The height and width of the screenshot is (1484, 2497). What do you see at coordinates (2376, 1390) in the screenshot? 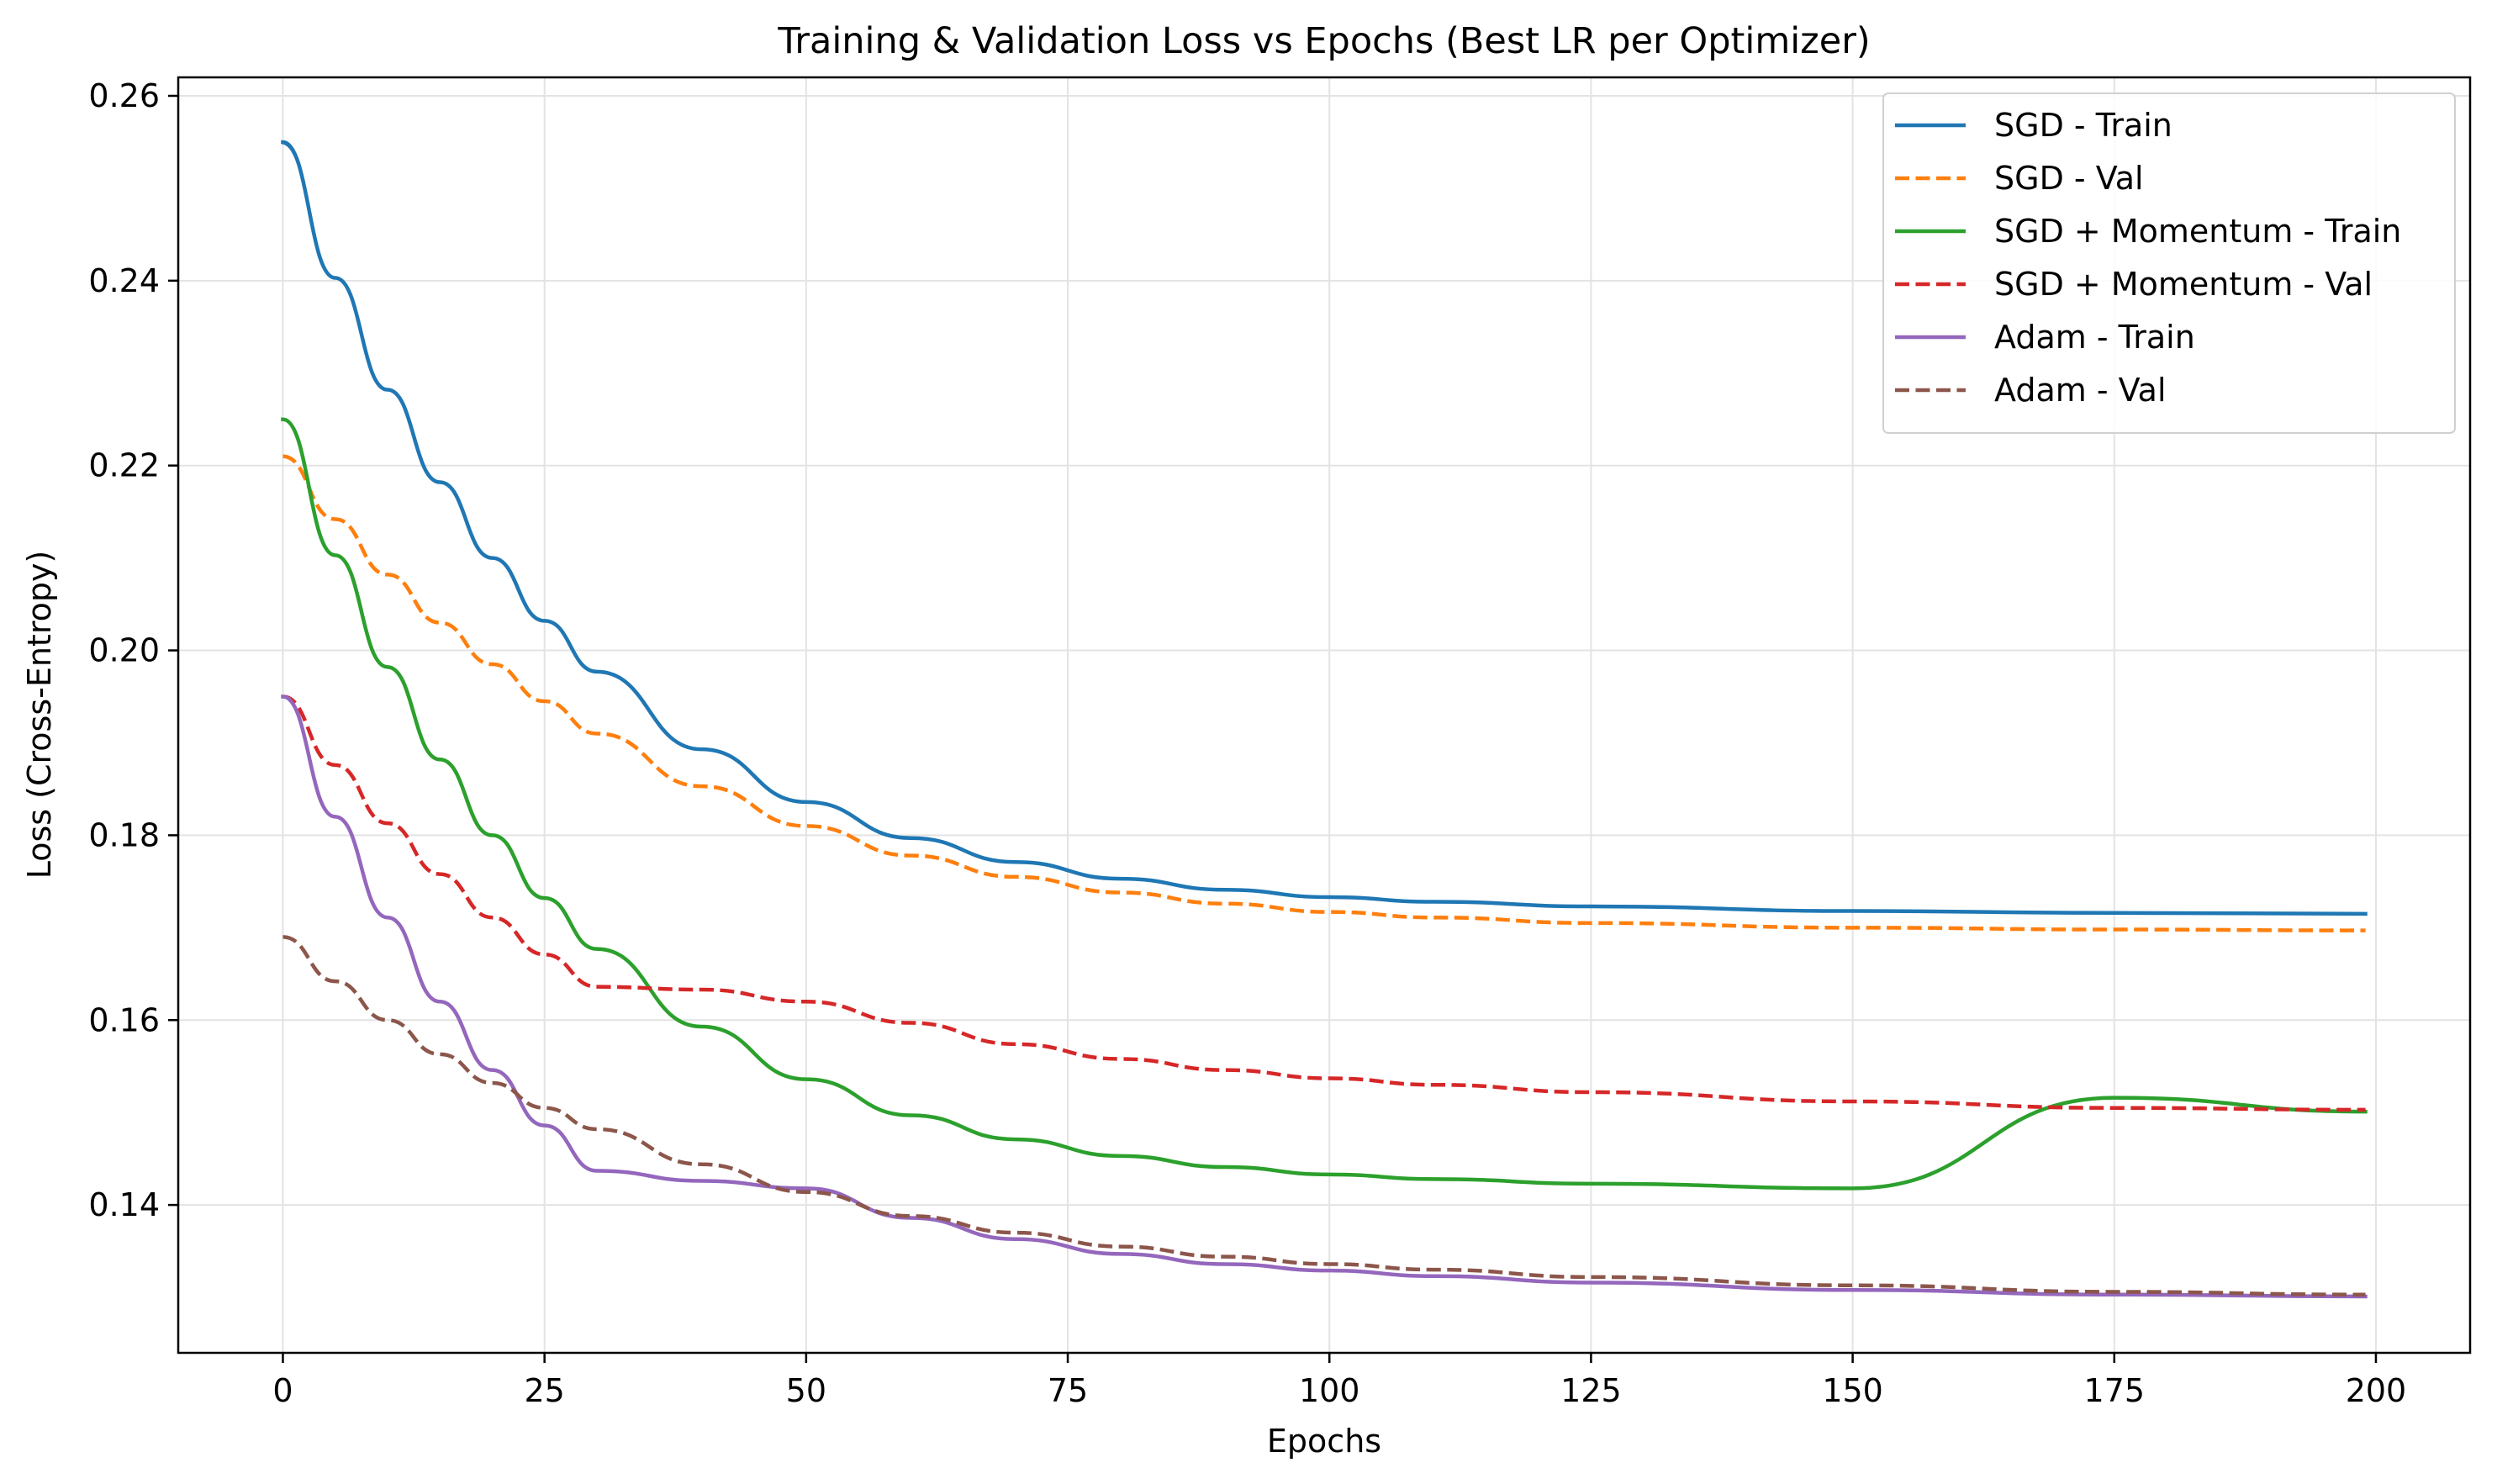
I see `x-tick-label: 200` at bounding box center [2376, 1390].